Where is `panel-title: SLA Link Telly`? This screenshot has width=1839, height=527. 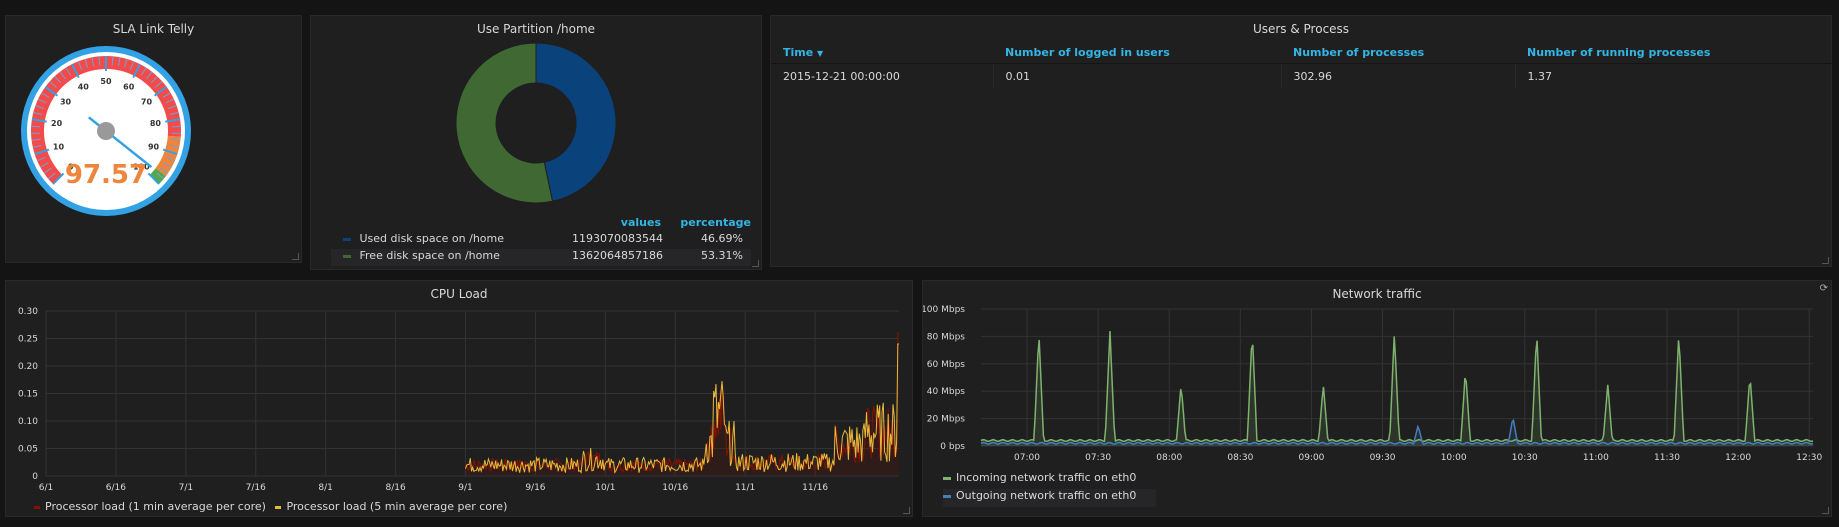
panel-title: SLA Link Telly is located at coordinates (153, 29).